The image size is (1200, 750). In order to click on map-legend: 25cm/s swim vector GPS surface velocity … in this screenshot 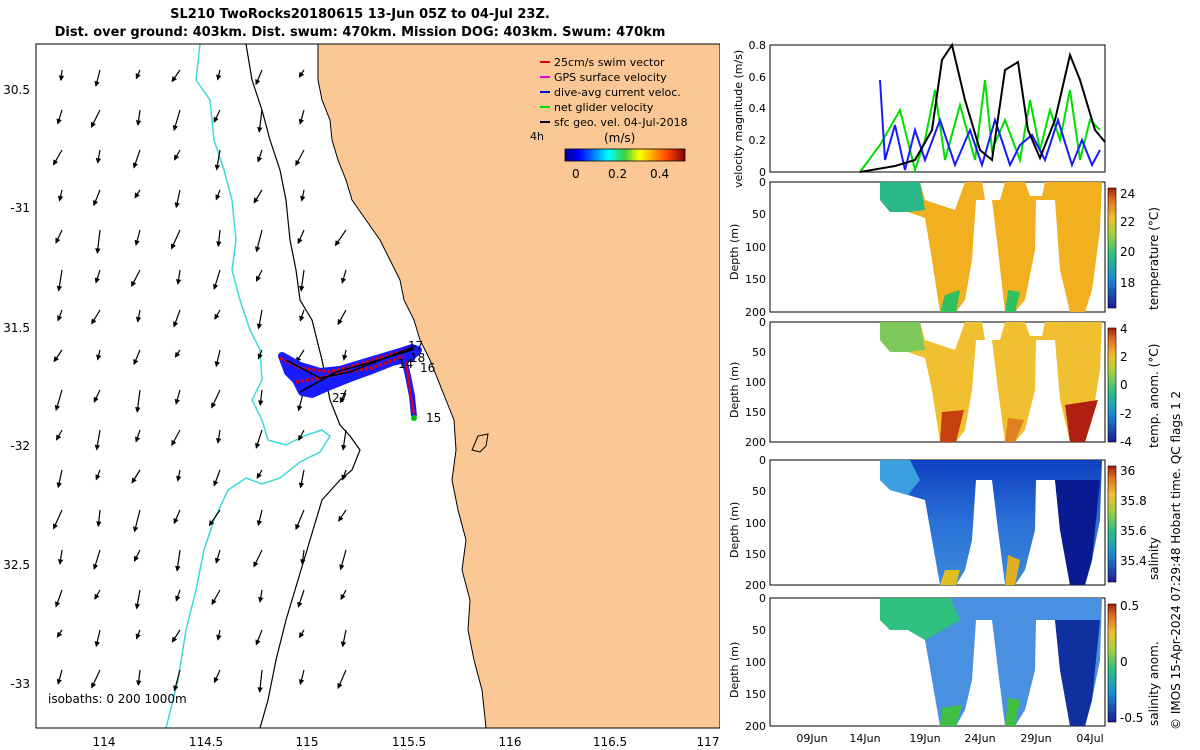, I will do `click(609, 100)`.